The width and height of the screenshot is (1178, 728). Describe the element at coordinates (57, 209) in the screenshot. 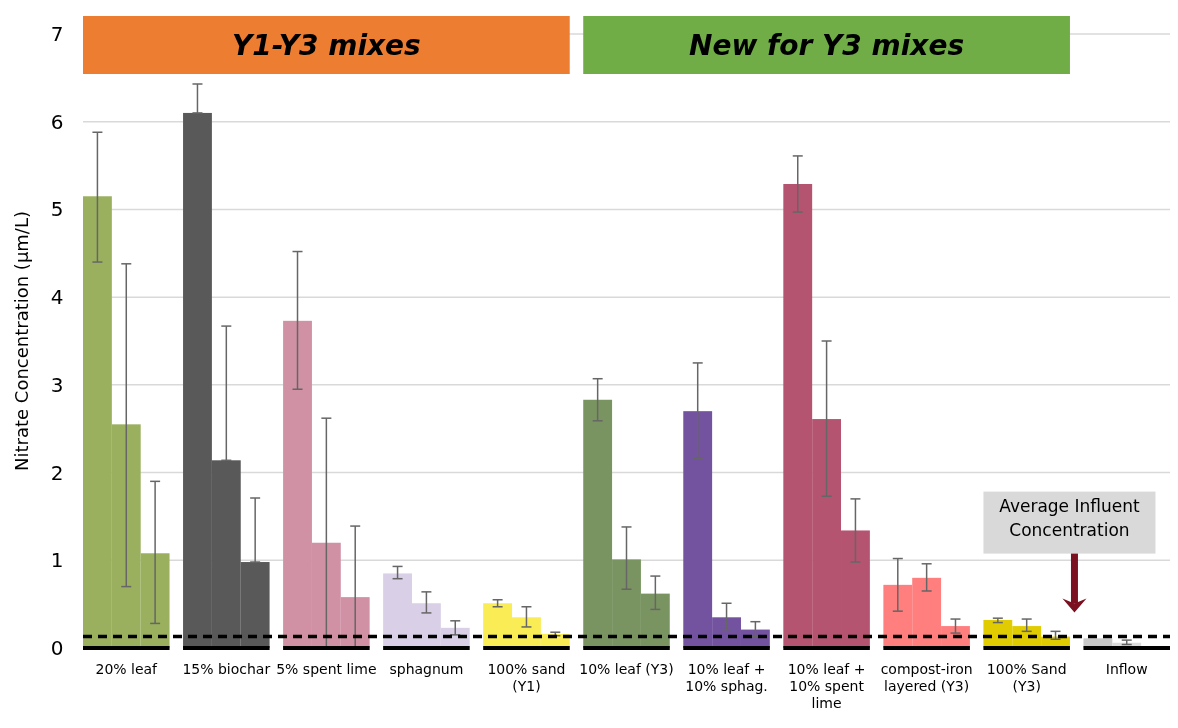

I see `y-tick-label: 5` at that location.